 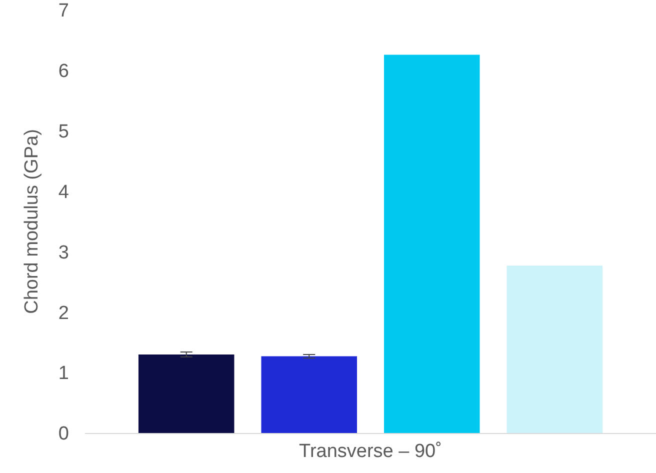 I want to click on y-tick-label: 3, so click(x=63, y=253).